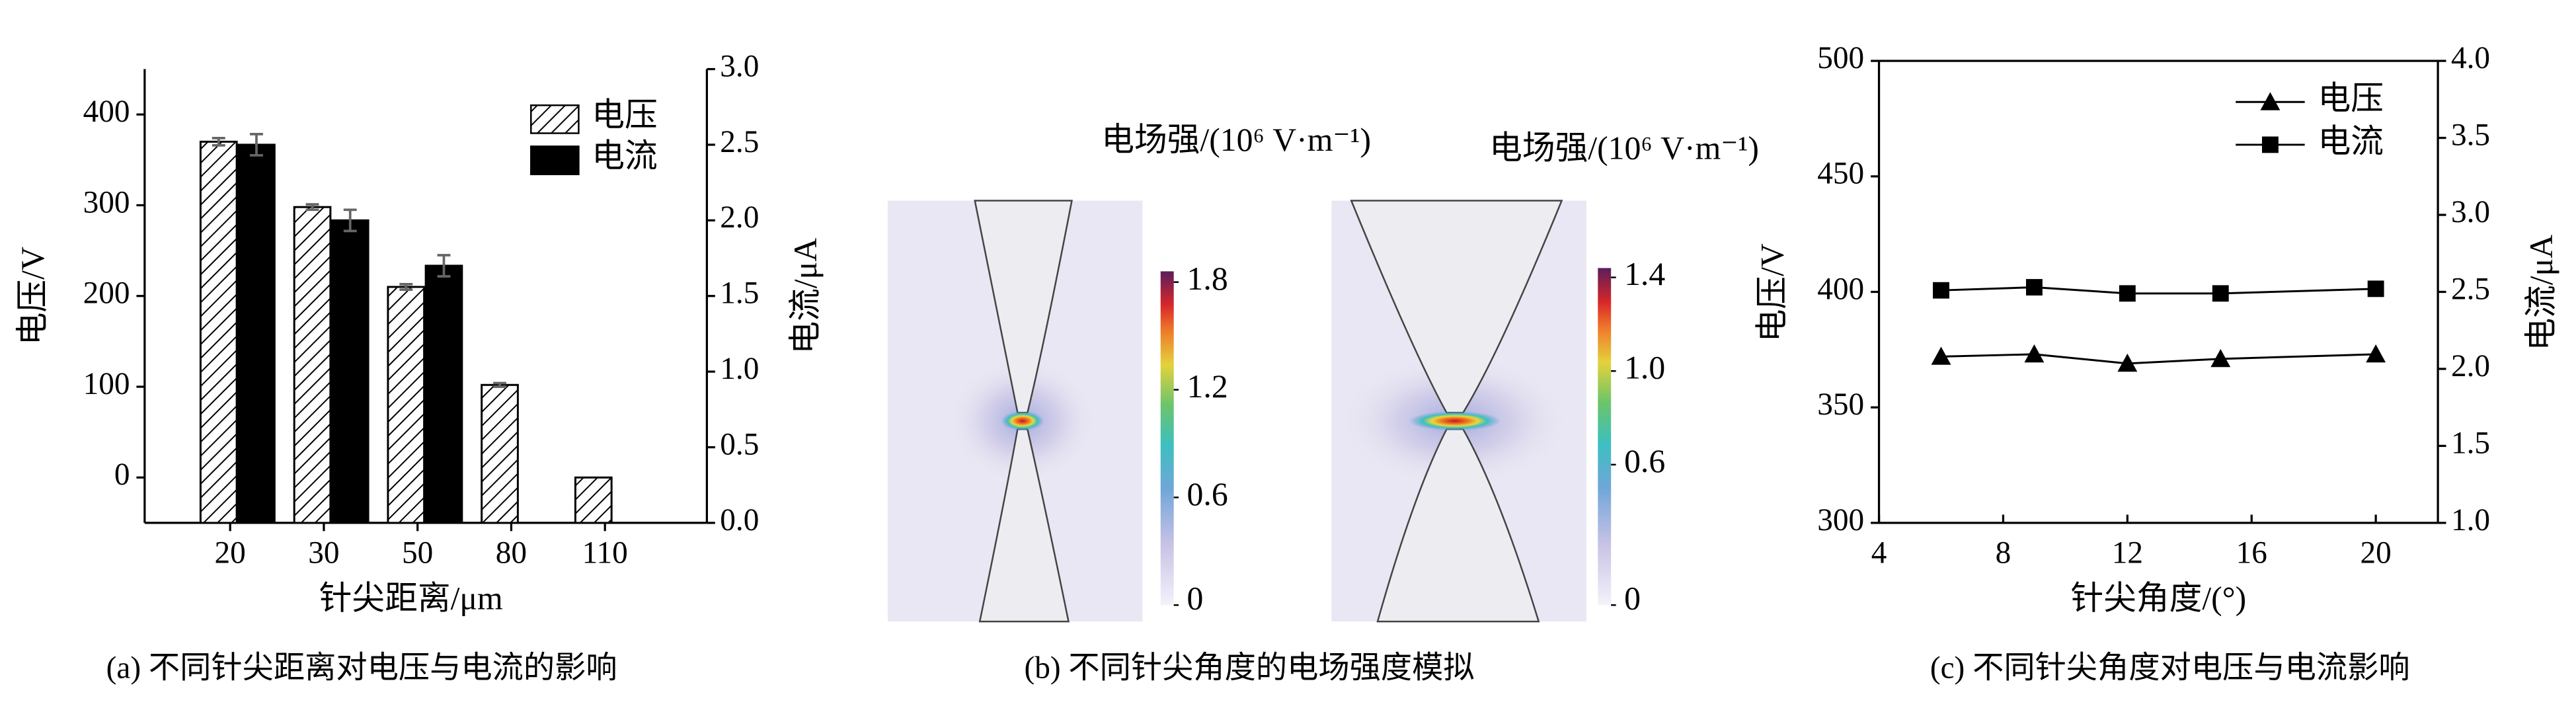  I want to click on x-tick-label: 30, so click(323, 553).